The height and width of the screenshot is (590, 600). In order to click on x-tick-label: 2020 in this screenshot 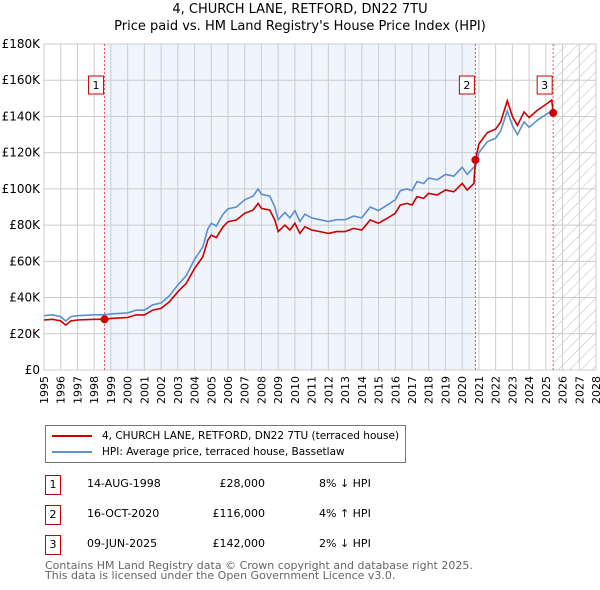, I will do `click(462, 390)`.